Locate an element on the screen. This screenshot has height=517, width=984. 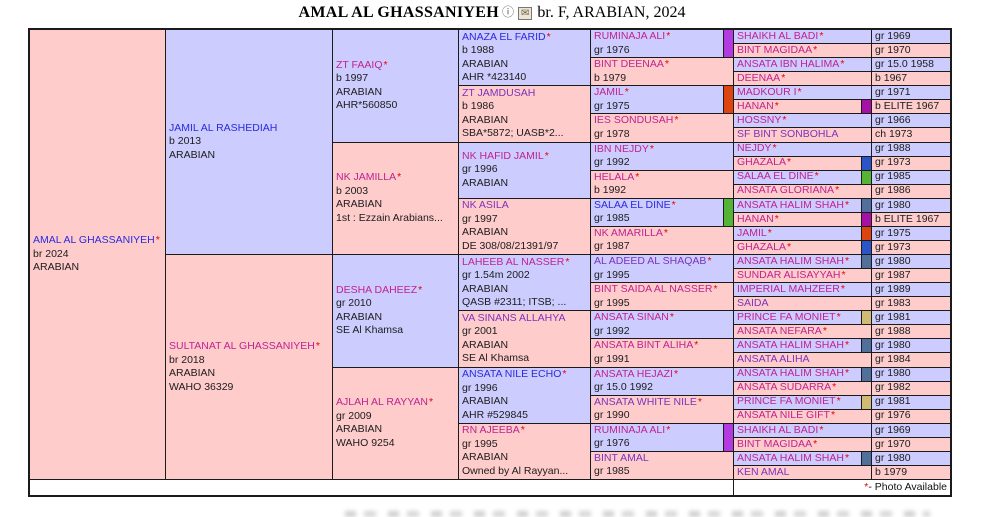
horse-link: ANSATA NEFARA is located at coordinates (779, 331).